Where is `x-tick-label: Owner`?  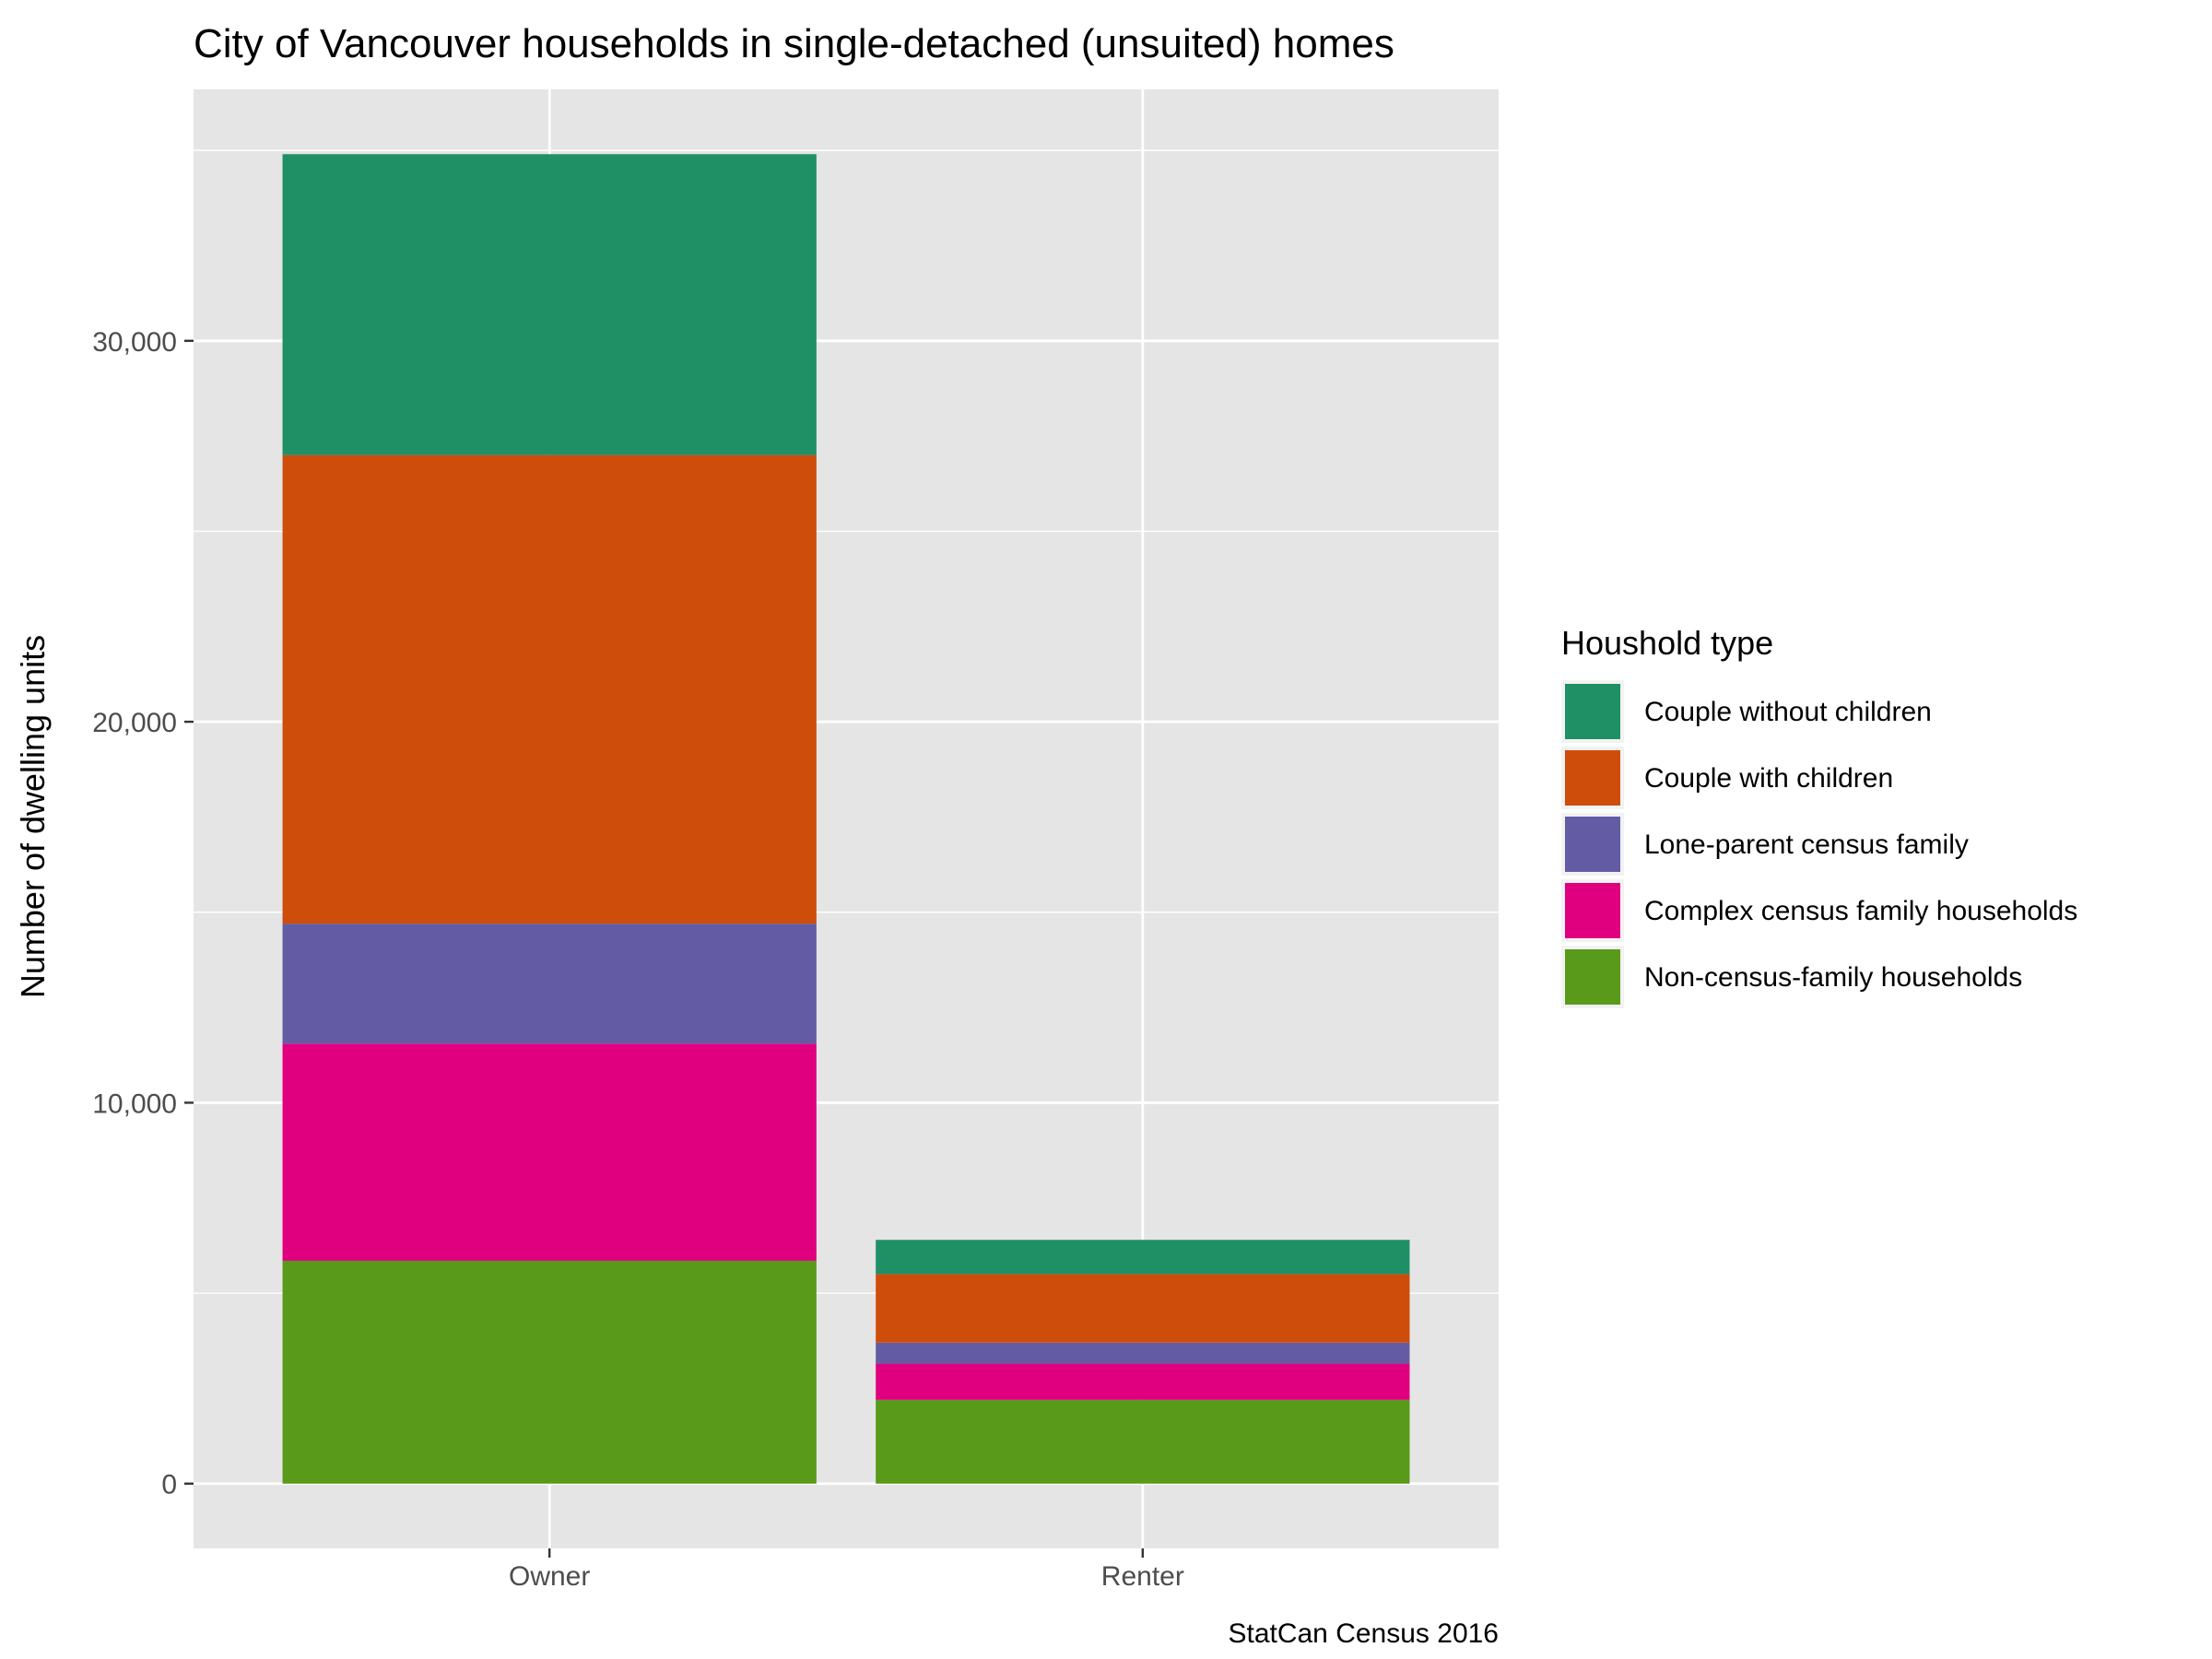 x-tick-label: Owner is located at coordinates (549, 1576).